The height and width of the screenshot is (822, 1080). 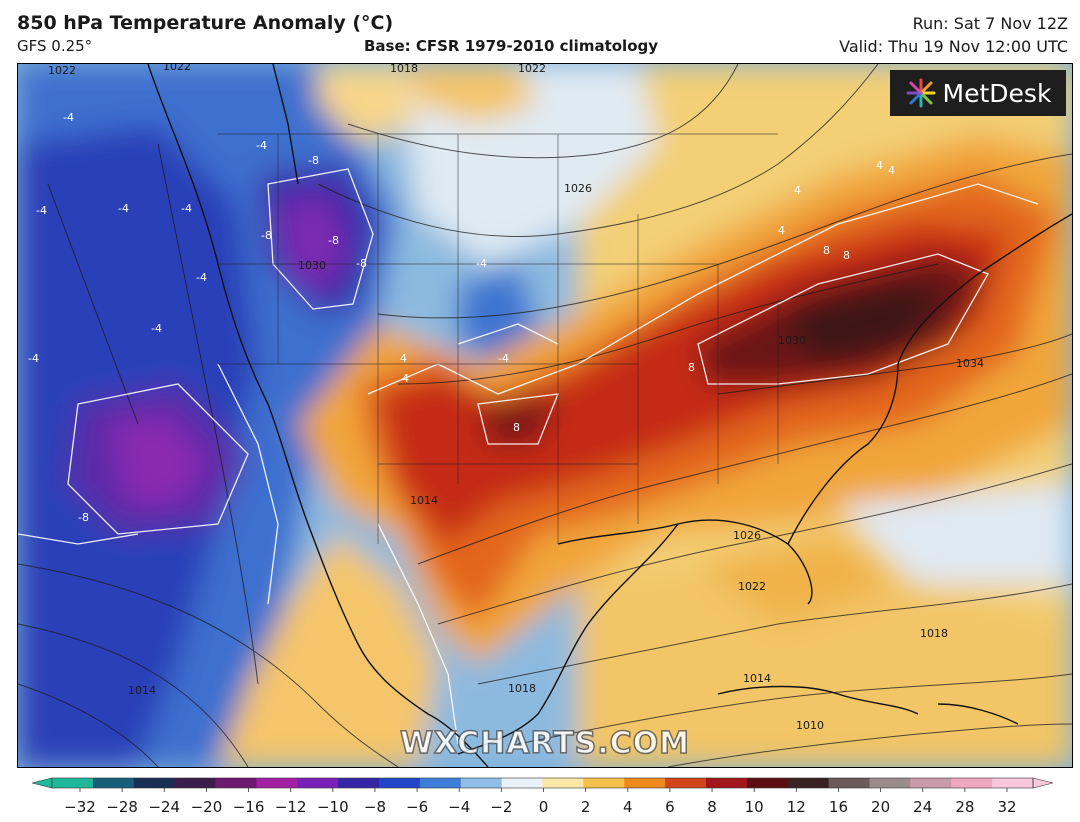 What do you see at coordinates (205, 23) in the screenshot?
I see `chart-title: 850 hPa Temperature Anomaly (°C)` at bounding box center [205, 23].